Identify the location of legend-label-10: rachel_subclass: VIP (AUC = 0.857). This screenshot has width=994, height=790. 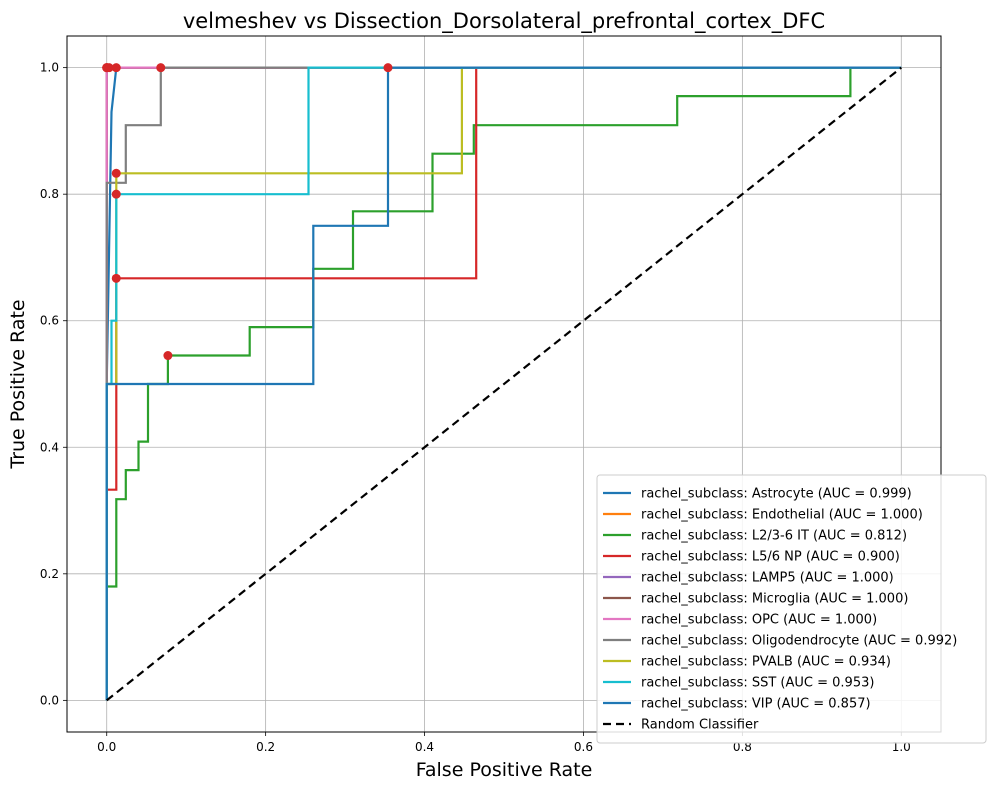
(756, 704).